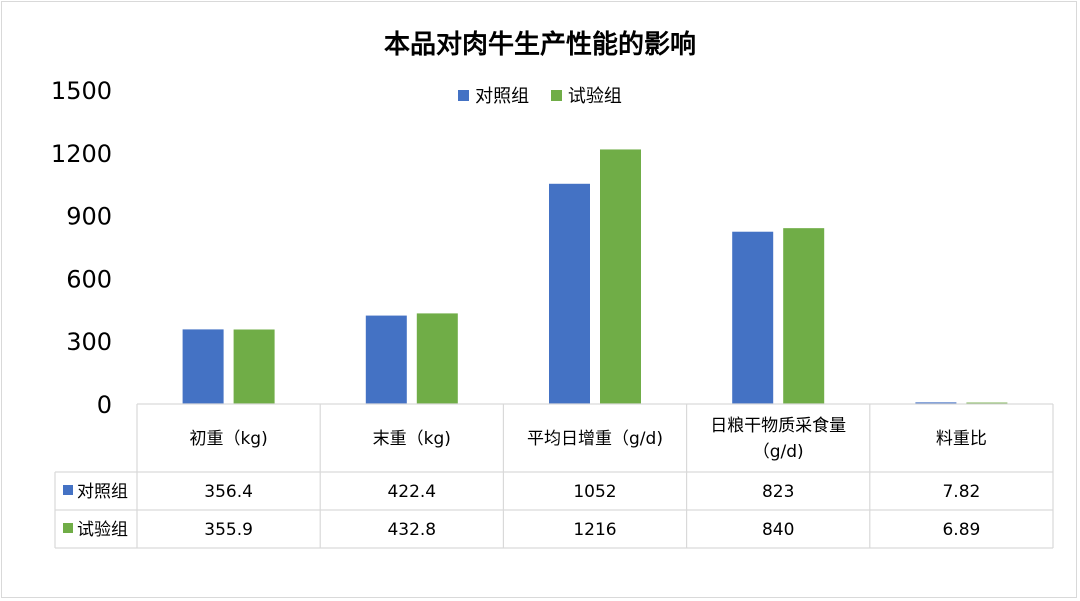  Describe the element at coordinates (102, 492) in the screenshot. I see `row-label-control: 对照组` at that location.